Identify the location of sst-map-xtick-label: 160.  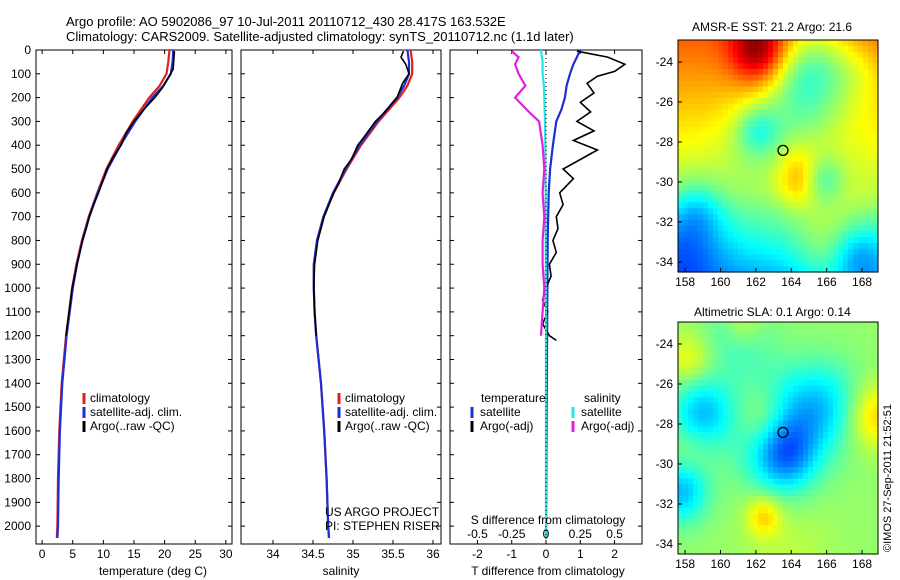
(720, 282).